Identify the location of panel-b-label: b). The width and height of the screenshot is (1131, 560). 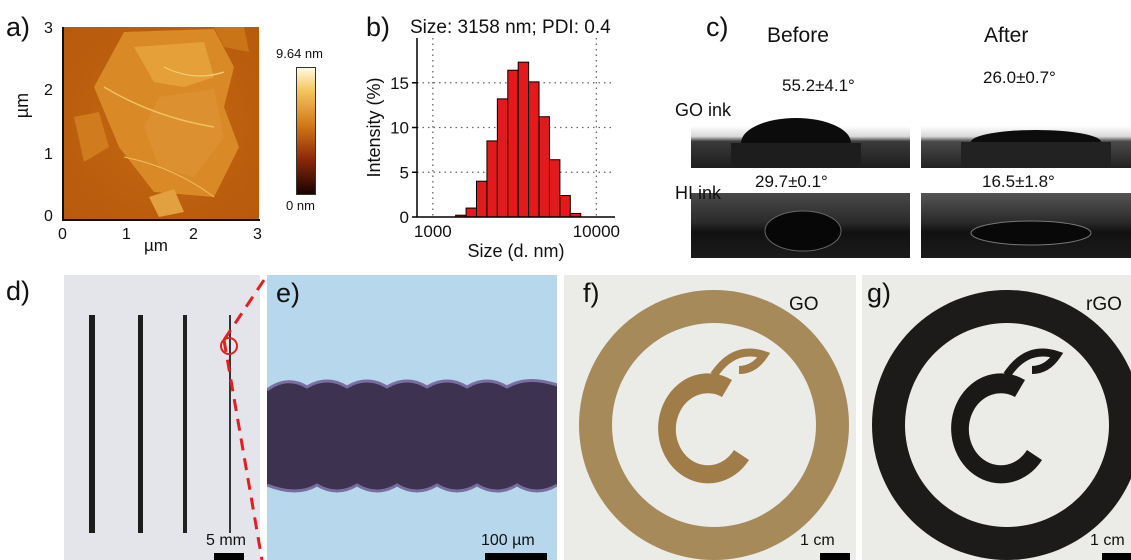
(378, 27).